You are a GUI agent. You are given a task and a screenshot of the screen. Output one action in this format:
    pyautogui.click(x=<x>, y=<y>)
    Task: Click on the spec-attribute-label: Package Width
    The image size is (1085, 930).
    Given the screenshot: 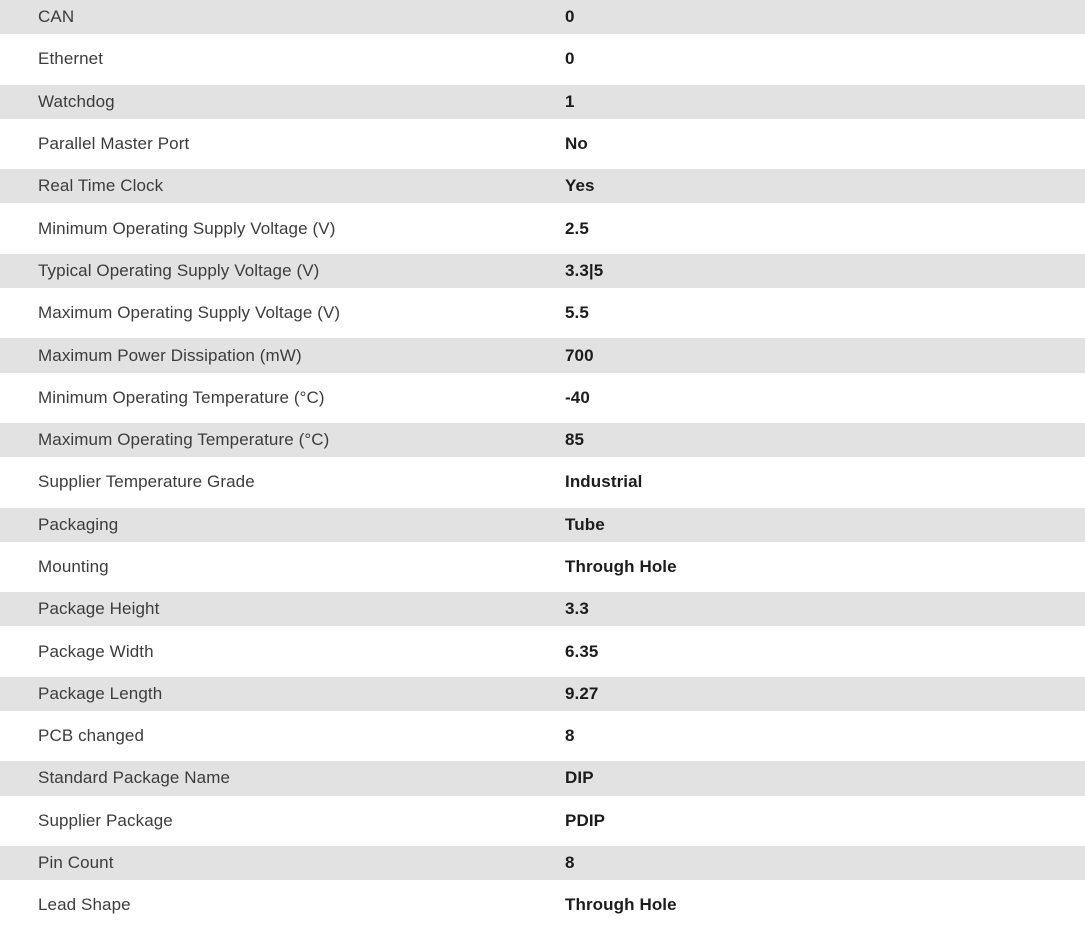 What is the action you would take?
    pyautogui.click(x=96, y=651)
    